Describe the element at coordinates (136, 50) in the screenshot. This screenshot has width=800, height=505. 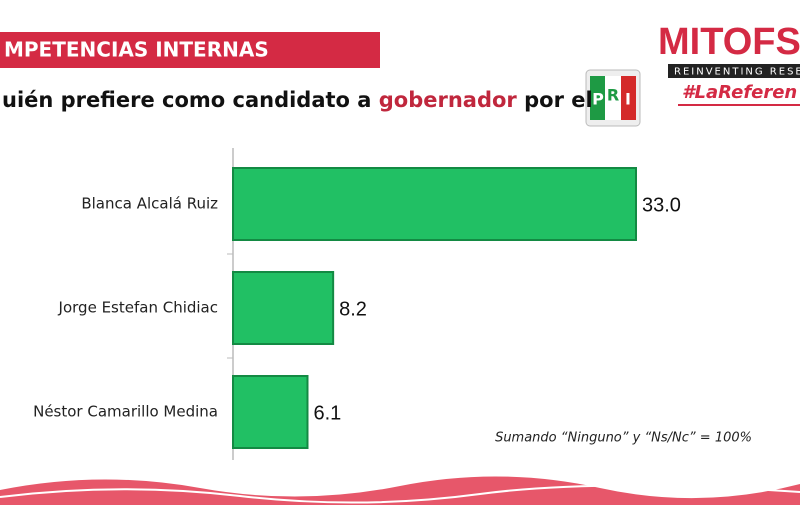
I see `banner-text: MPETENCIAS INTERNAS` at that location.